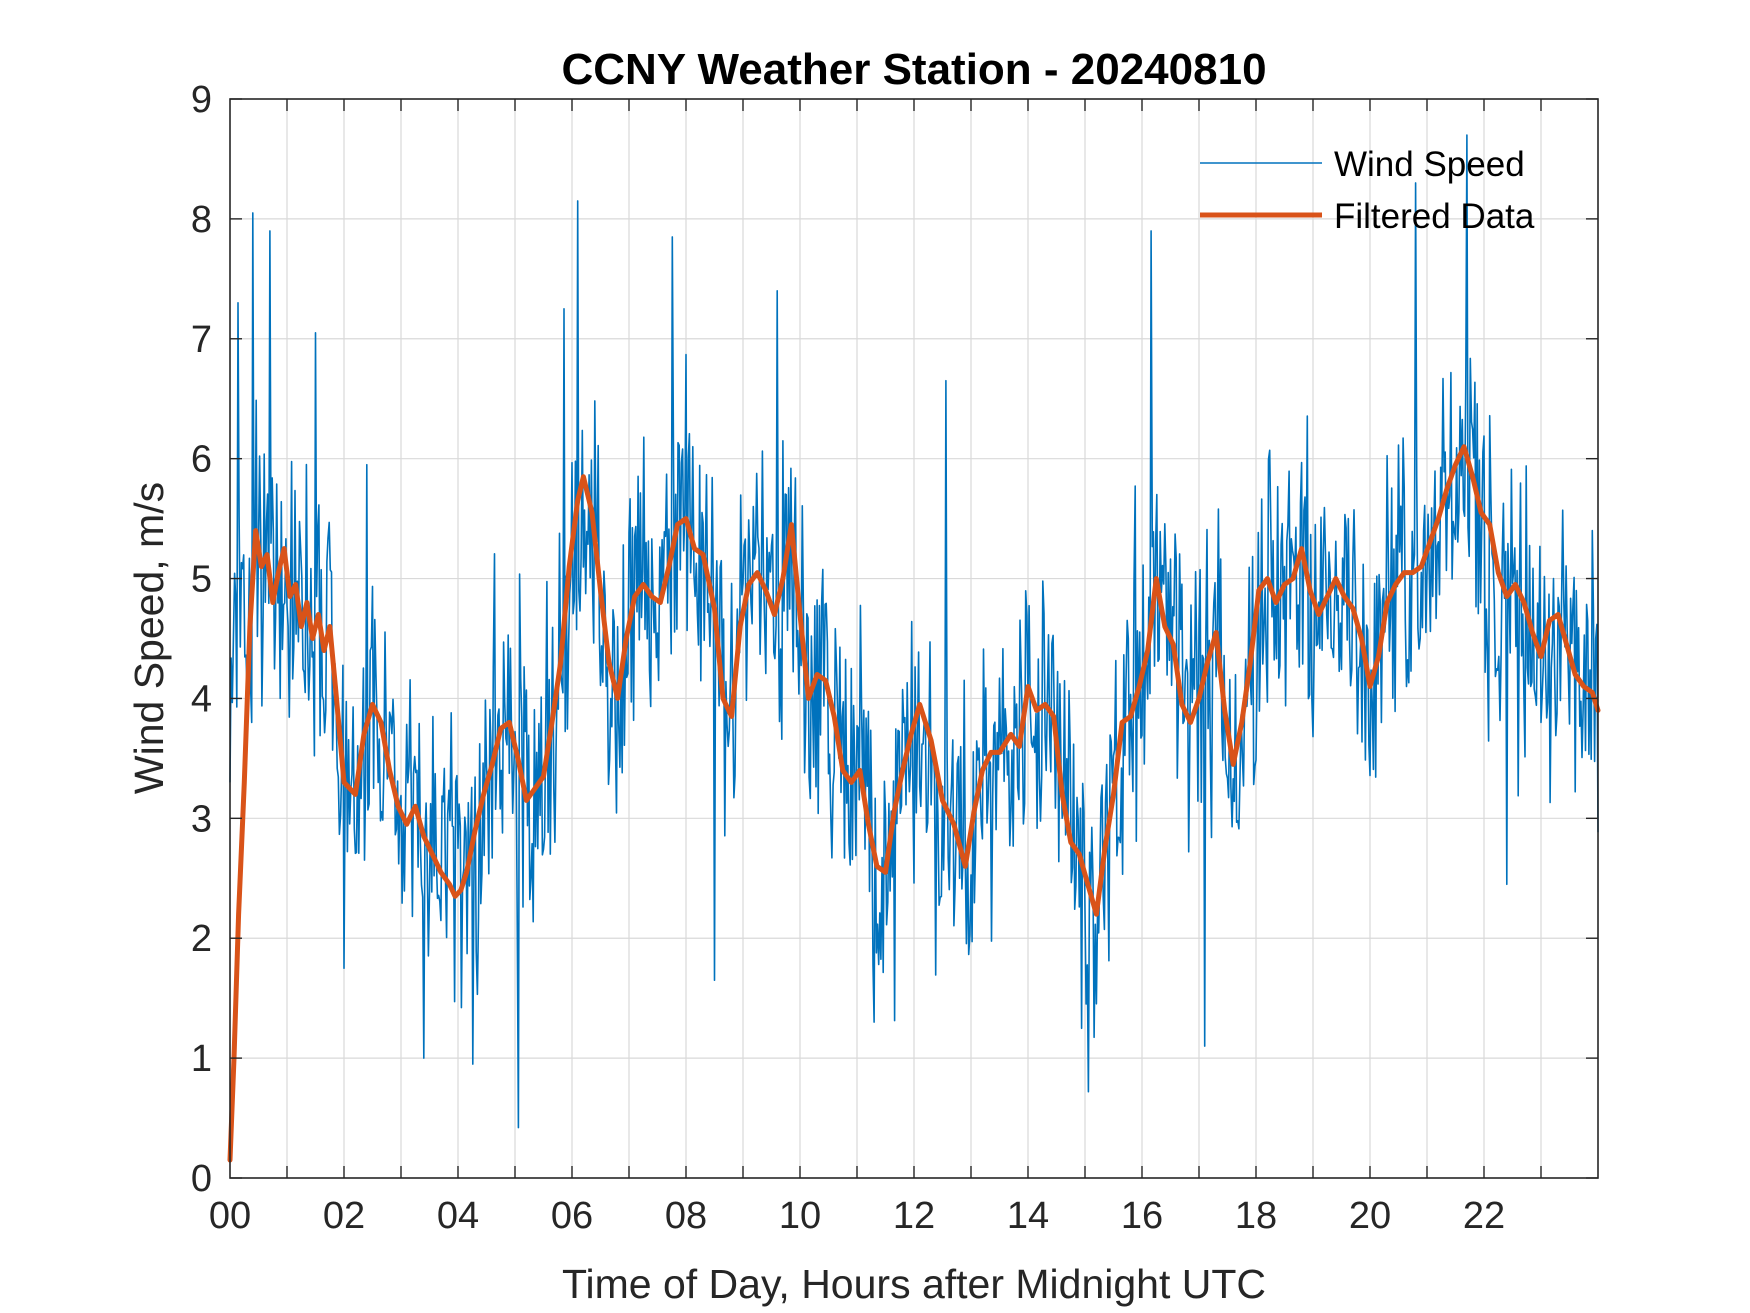 The height and width of the screenshot is (1313, 1750). Describe the element at coordinates (1370, 1216) in the screenshot. I see `x-tick-label: 20` at that location.